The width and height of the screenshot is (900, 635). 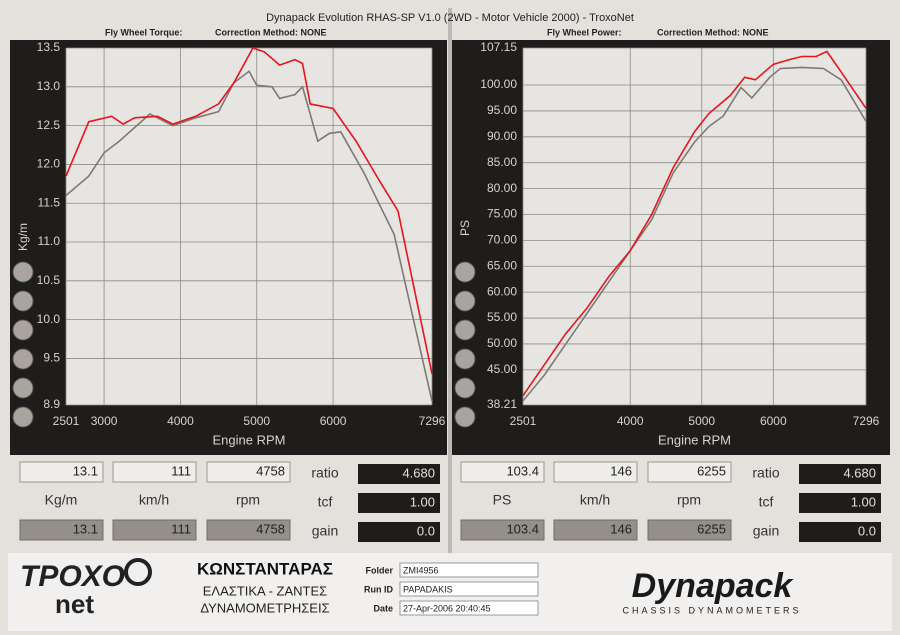 What do you see at coordinates (72, 576) in the screenshot?
I see `logo-troxo: ΤΡΟΧΟ` at bounding box center [72, 576].